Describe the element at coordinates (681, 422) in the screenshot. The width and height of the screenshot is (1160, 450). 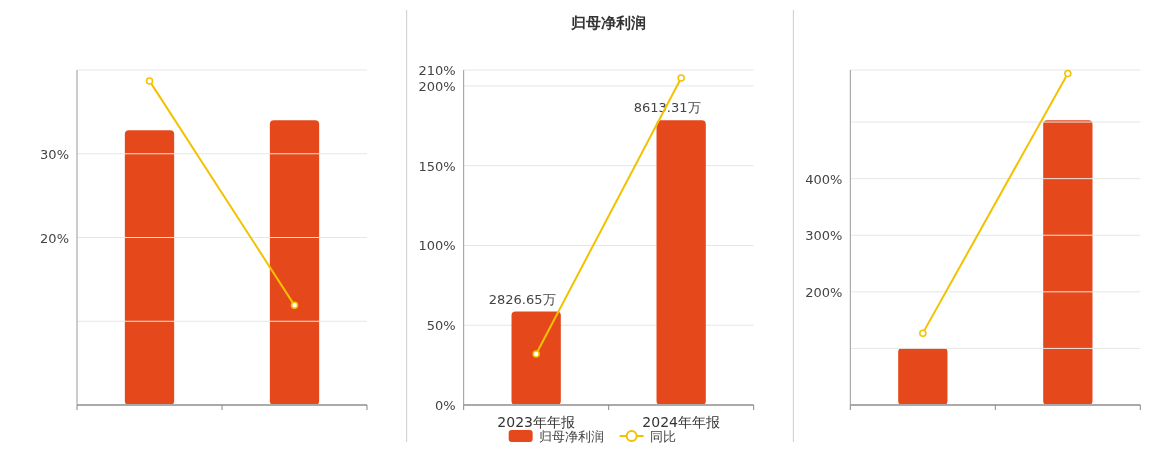
I see `x-tick-label: 2024年年报` at that location.